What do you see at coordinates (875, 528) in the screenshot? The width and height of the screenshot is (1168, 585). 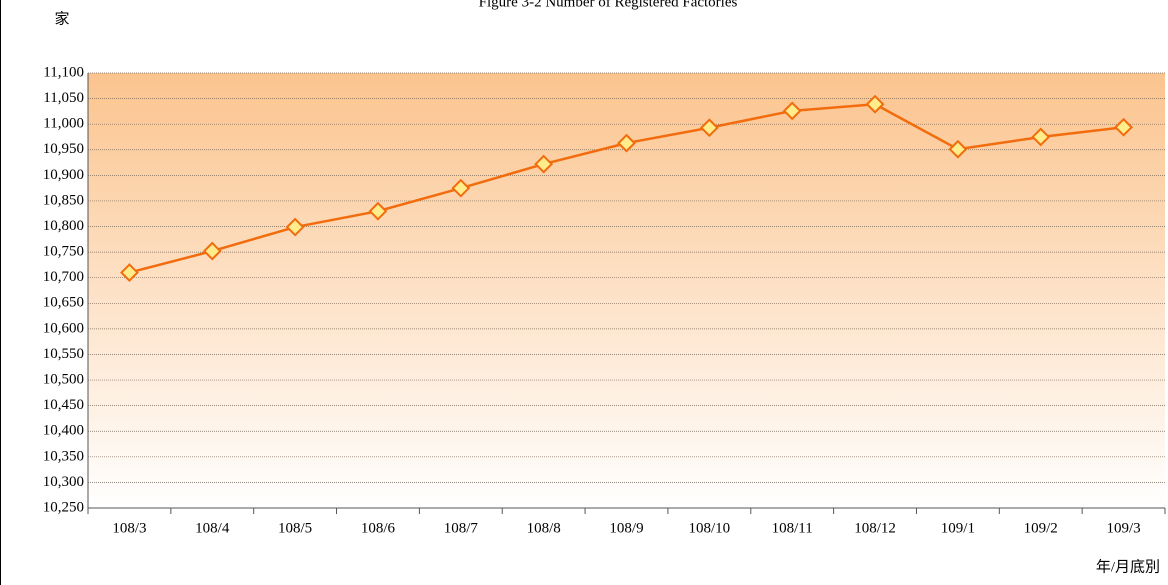 I see `x-tick-label: 108/12` at bounding box center [875, 528].